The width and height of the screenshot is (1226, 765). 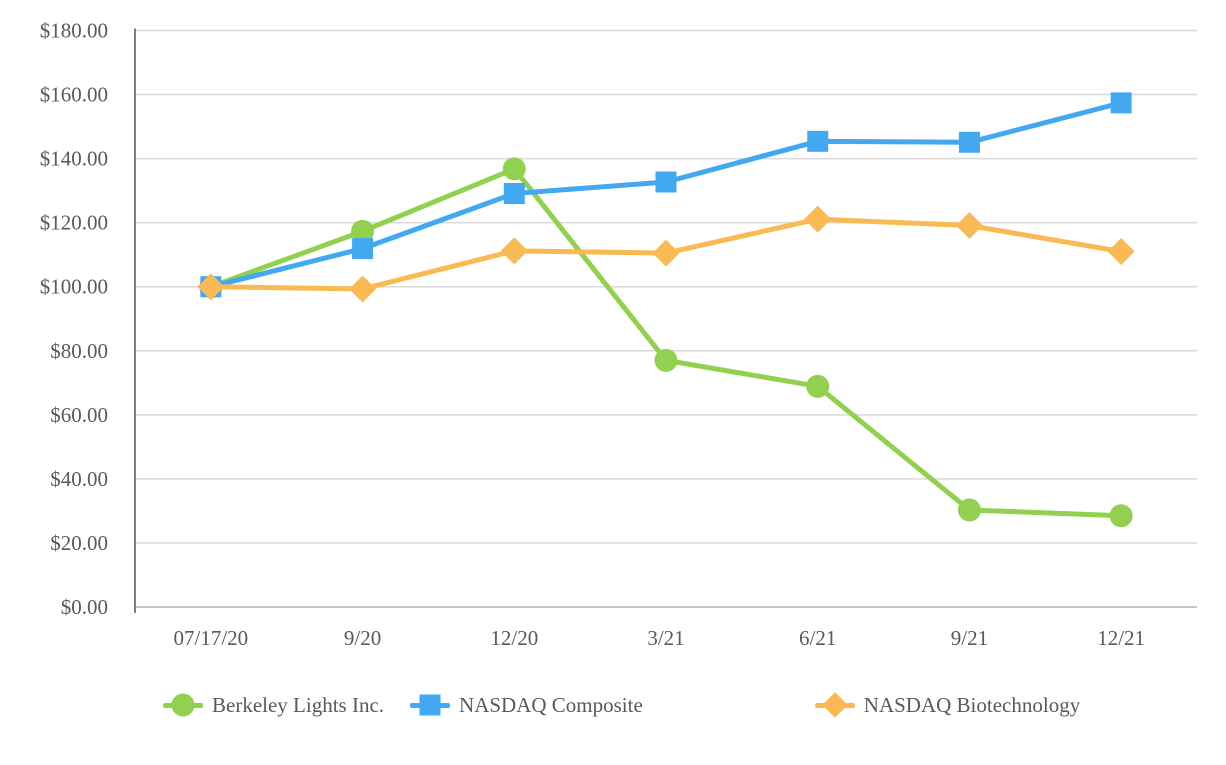 What do you see at coordinates (74, 31) in the screenshot?
I see `y-tick-label: $180.00` at bounding box center [74, 31].